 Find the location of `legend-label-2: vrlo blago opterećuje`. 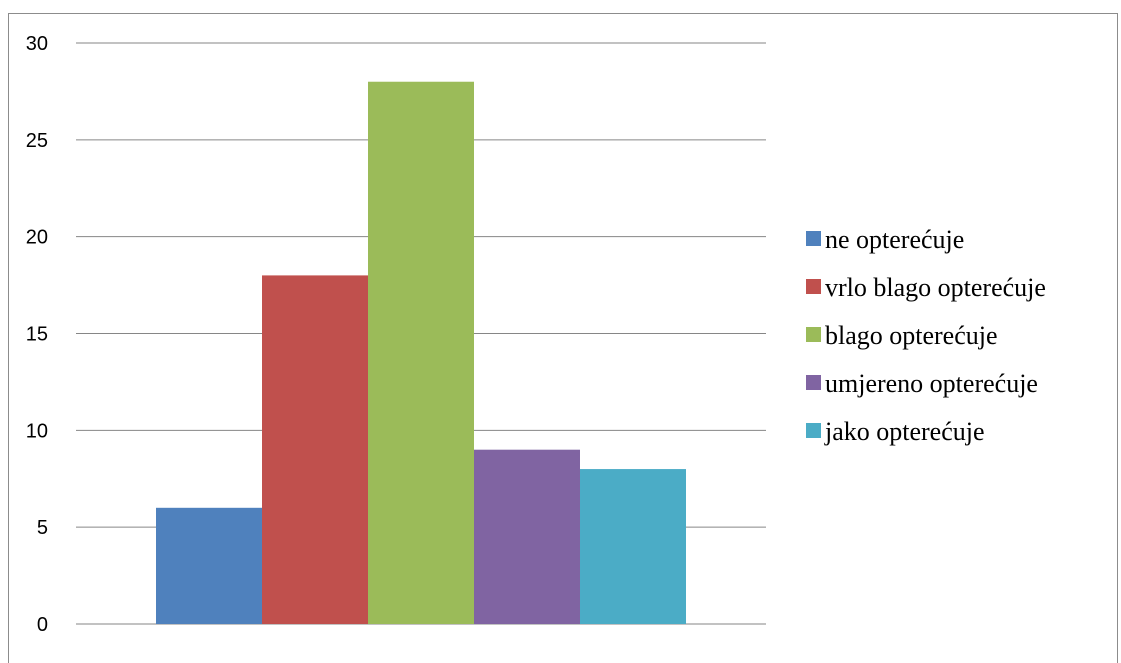

legend-label-2: vrlo blago opterećuje is located at coordinates (935, 287).